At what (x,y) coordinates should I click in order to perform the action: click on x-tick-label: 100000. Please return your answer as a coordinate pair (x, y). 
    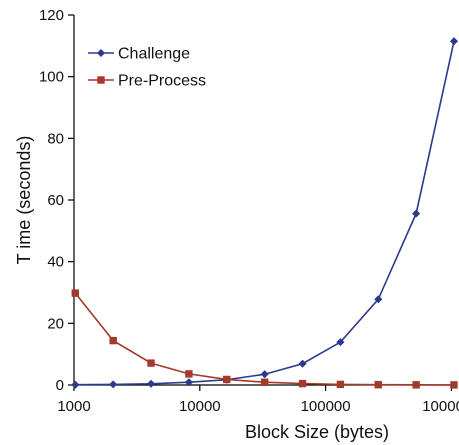
    Looking at the image, I should click on (326, 406).